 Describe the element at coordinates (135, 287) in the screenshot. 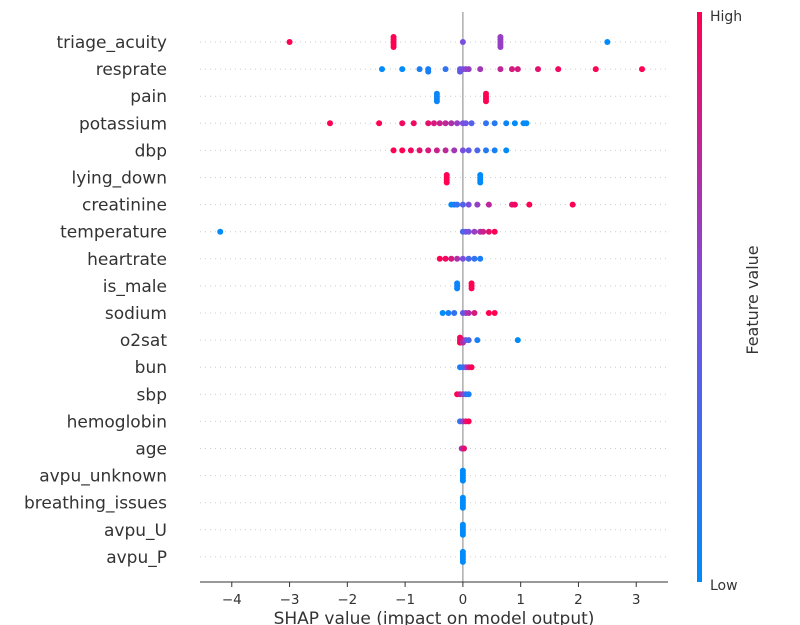

I see `feature-label: is_male` at that location.